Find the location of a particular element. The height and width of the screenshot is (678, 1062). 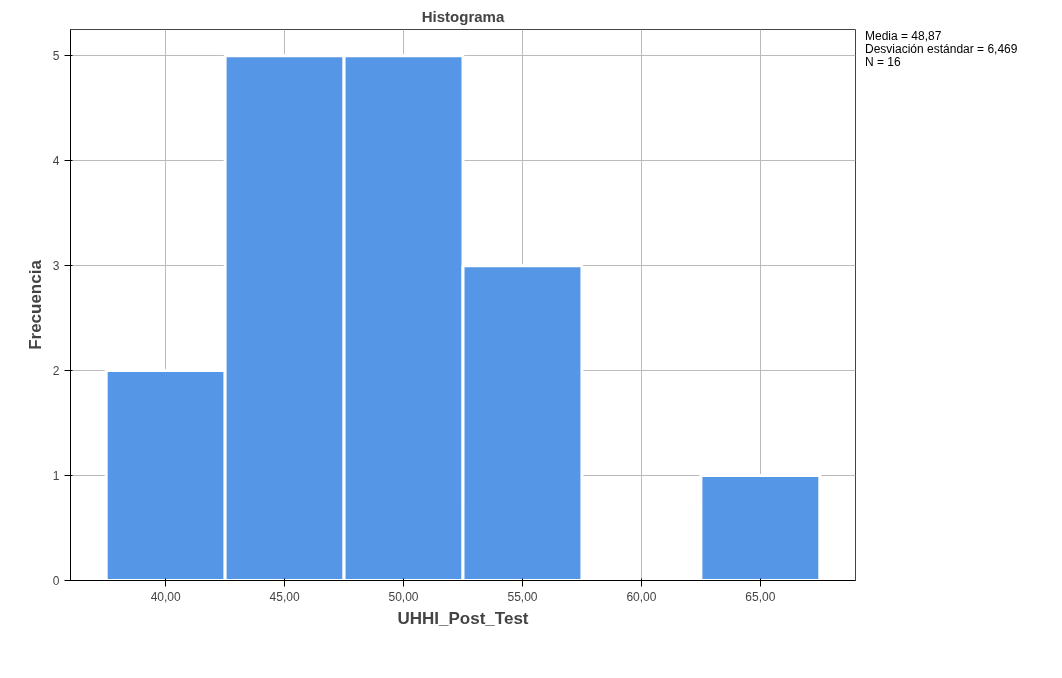

x-tick-label: 50,00 is located at coordinates (403, 596).